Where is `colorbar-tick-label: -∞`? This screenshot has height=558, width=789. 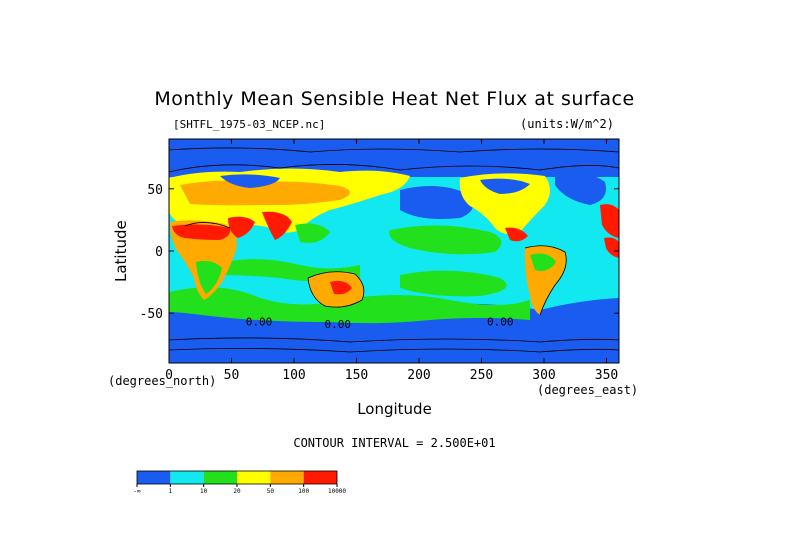 colorbar-tick-label: -∞ is located at coordinates (137, 491).